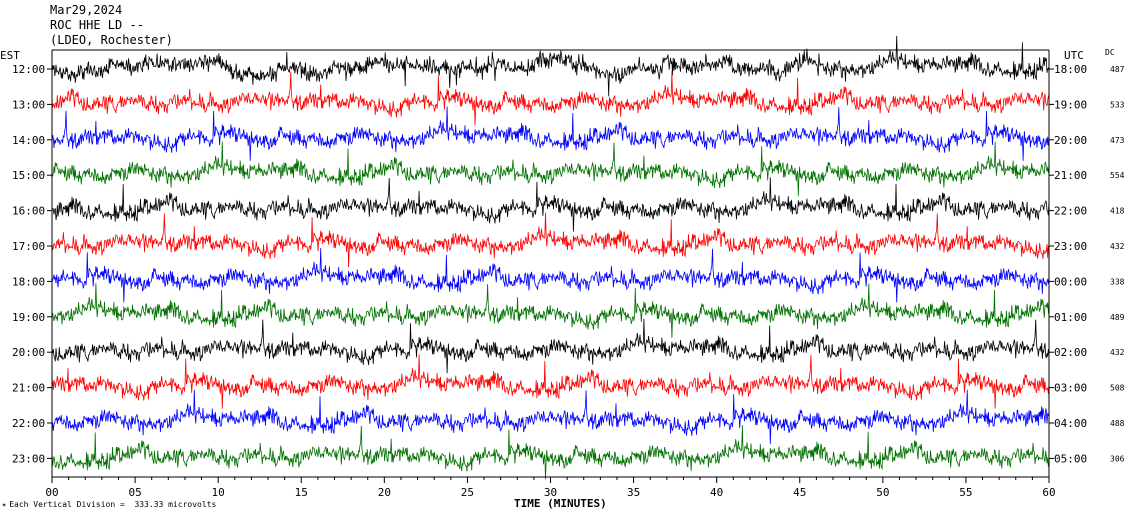 The image size is (1130, 519). What do you see at coordinates (1117, 175) in the screenshot?
I see `dc-offset-label: 554` at bounding box center [1117, 175].